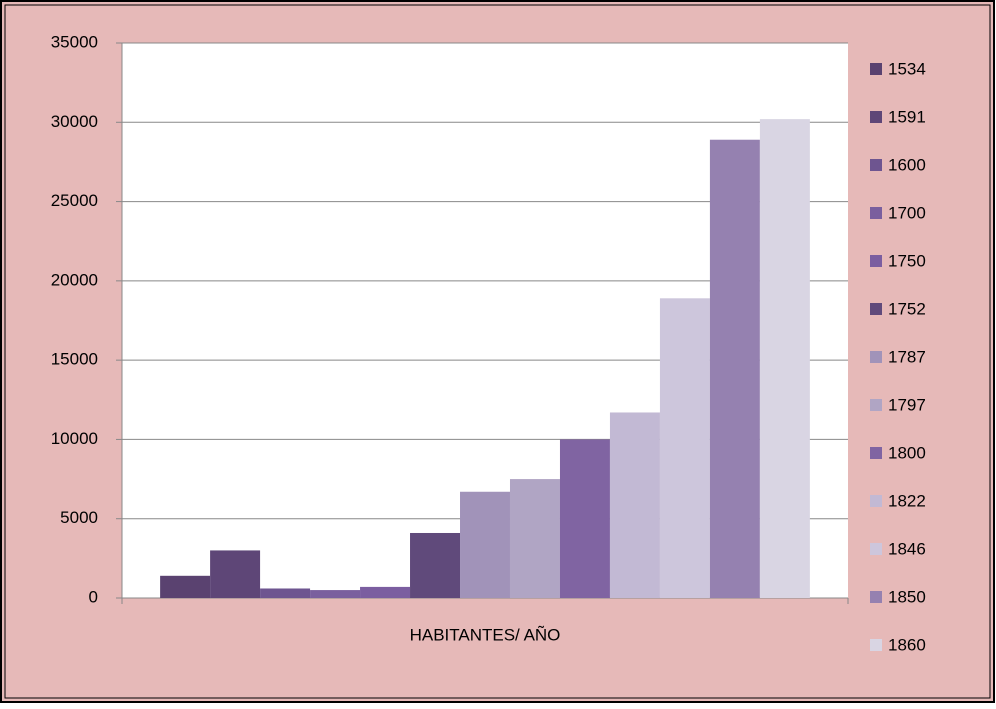 The image size is (996, 709). Describe the element at coordinates (74, 41) in the screenshot. I see `y-tick-label: 35000` at that location.